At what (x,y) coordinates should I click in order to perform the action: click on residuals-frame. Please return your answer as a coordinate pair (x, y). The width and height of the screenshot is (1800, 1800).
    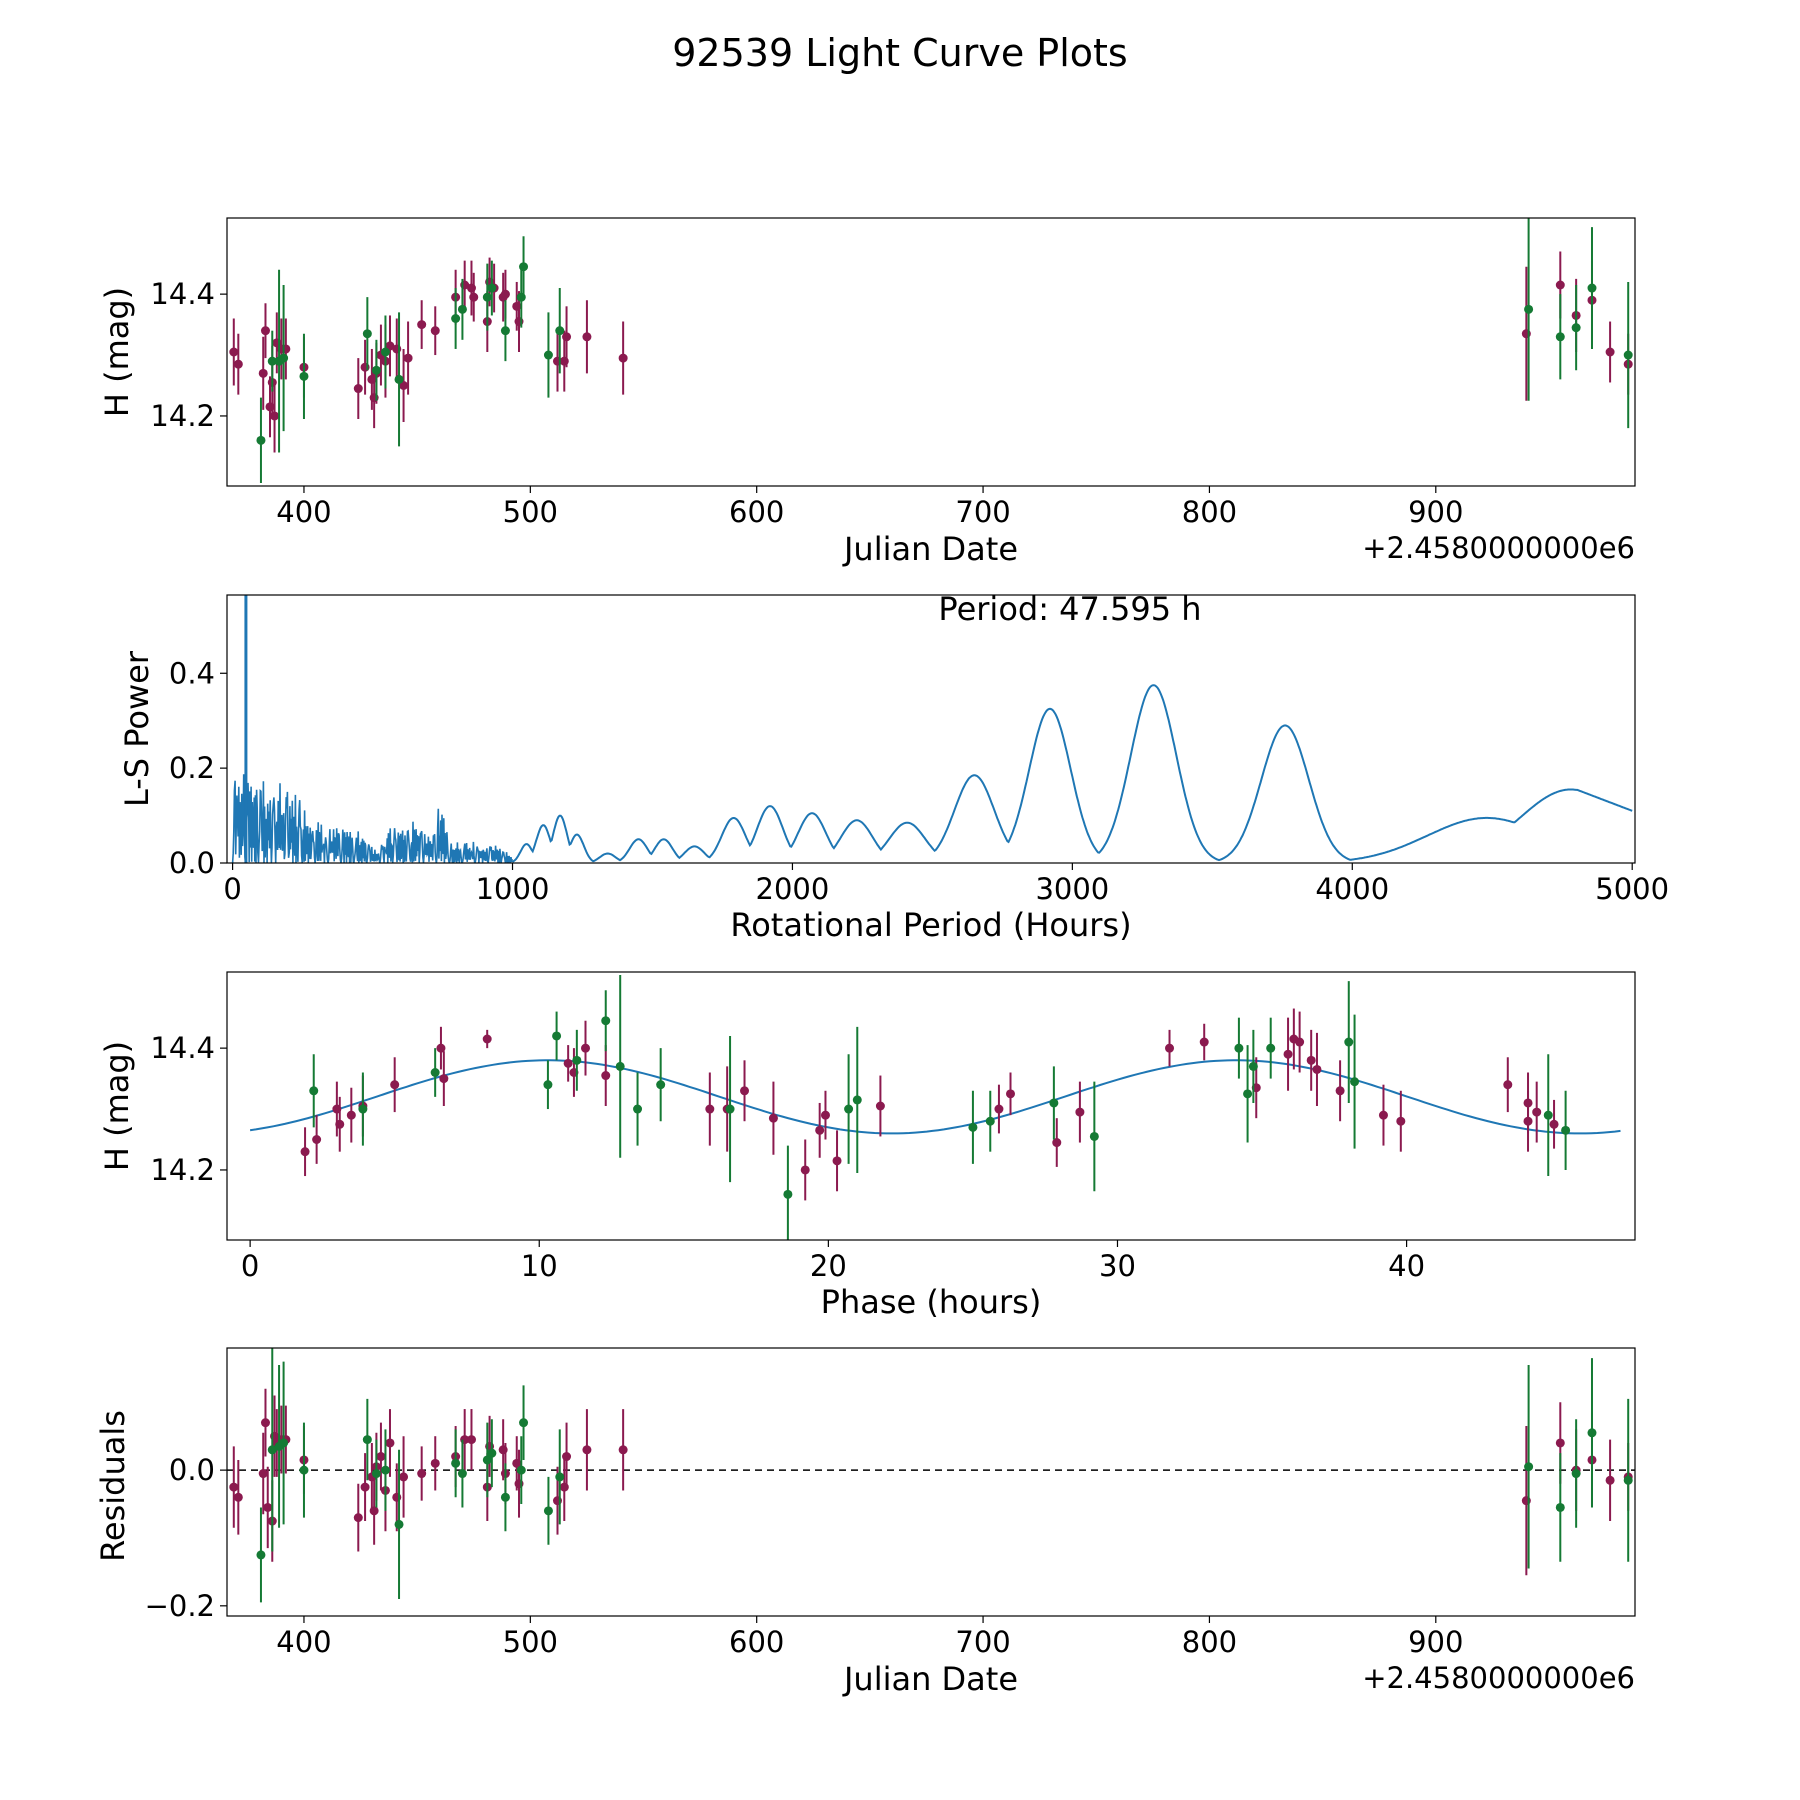
    Looking at the image, I should click on (931, 1482).